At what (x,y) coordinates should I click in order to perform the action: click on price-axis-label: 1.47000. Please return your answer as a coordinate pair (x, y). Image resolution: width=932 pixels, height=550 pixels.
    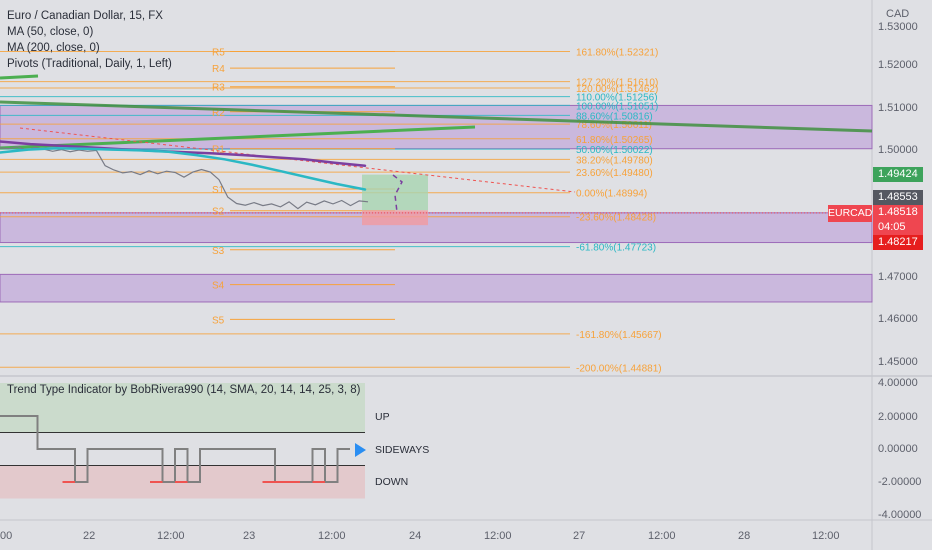
    Looking at the image, I should click on (898, 277).